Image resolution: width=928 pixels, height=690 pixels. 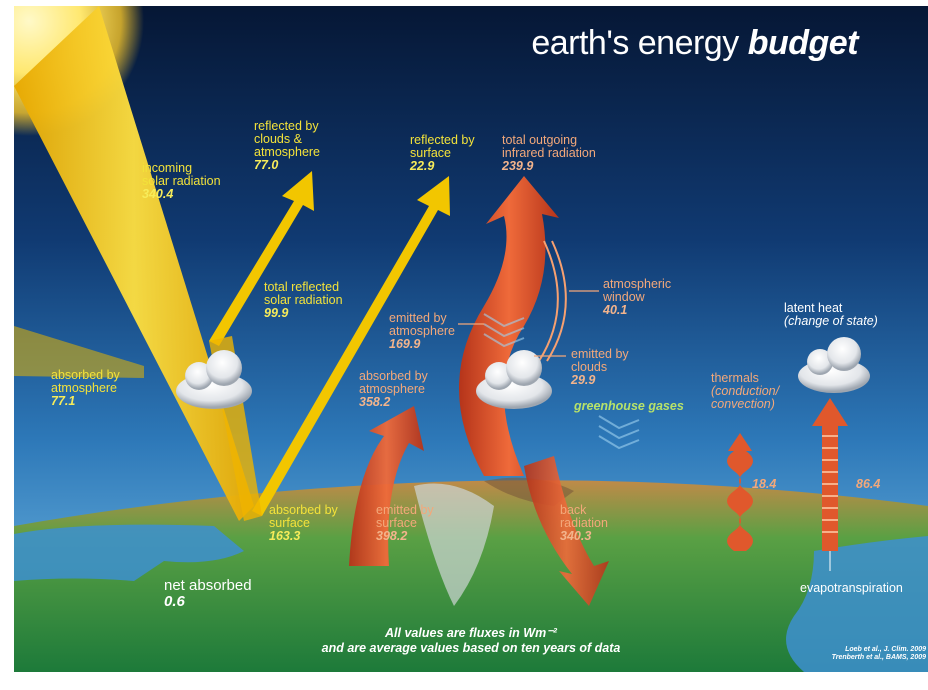 I want to click on label-latent-value: 86.4, so click(x=868, y=484).